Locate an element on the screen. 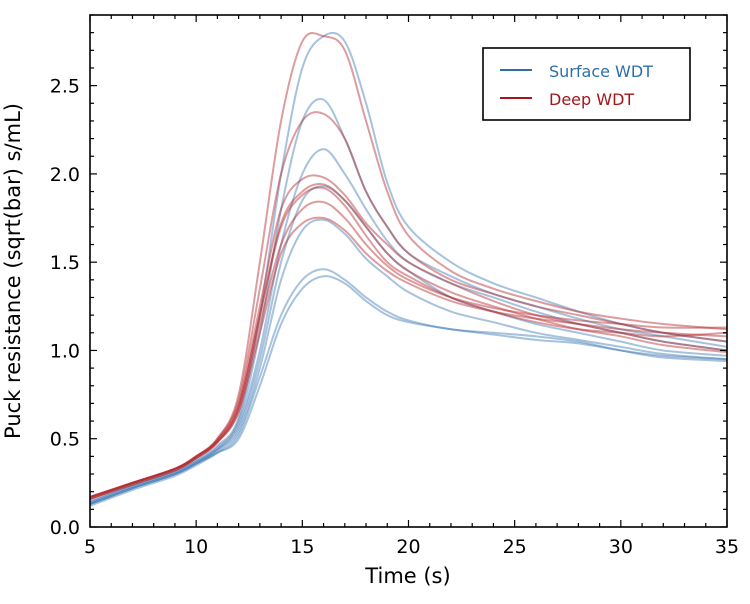 The height and width of the screenshot is (604, 750). y-tick-label: 1.5 is located at coordinates (65, 263).